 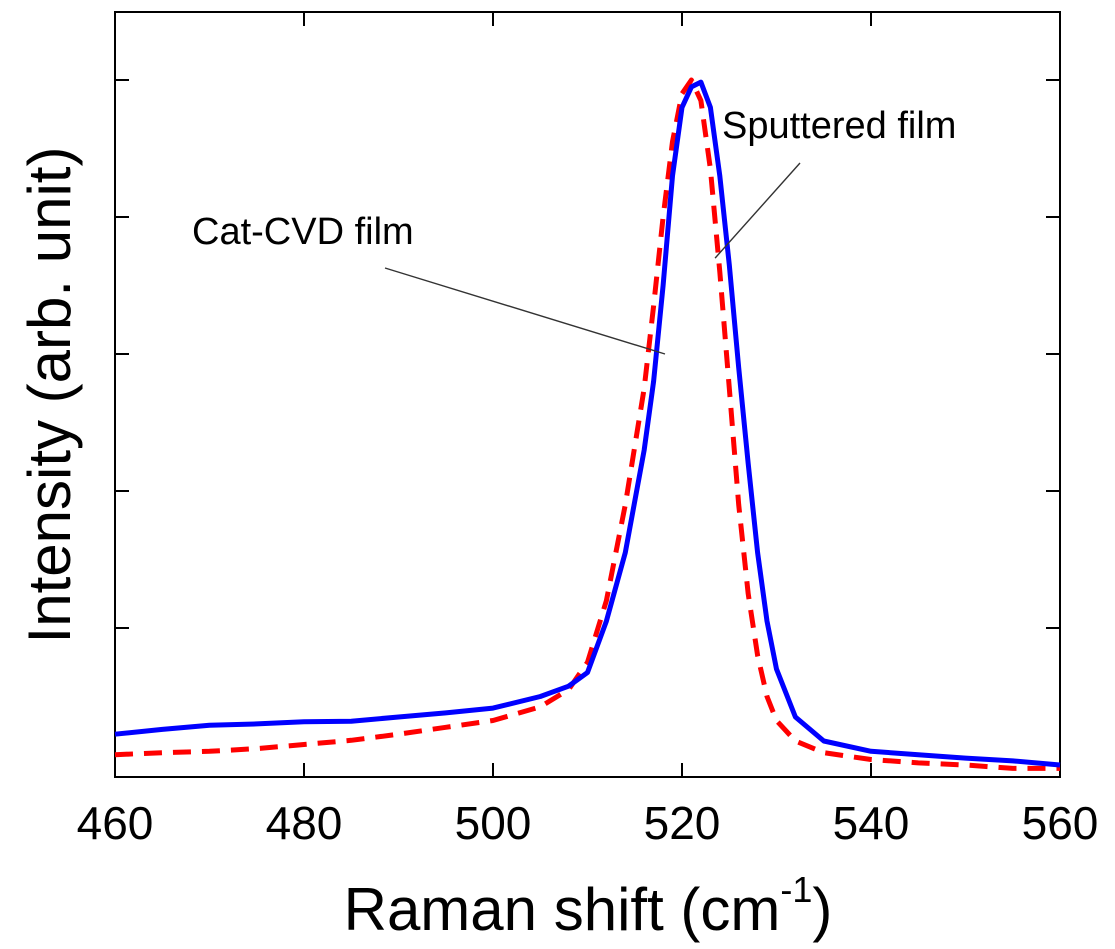 I want to click on x-axis-title-suffix: ), so click(x=822, y=909).